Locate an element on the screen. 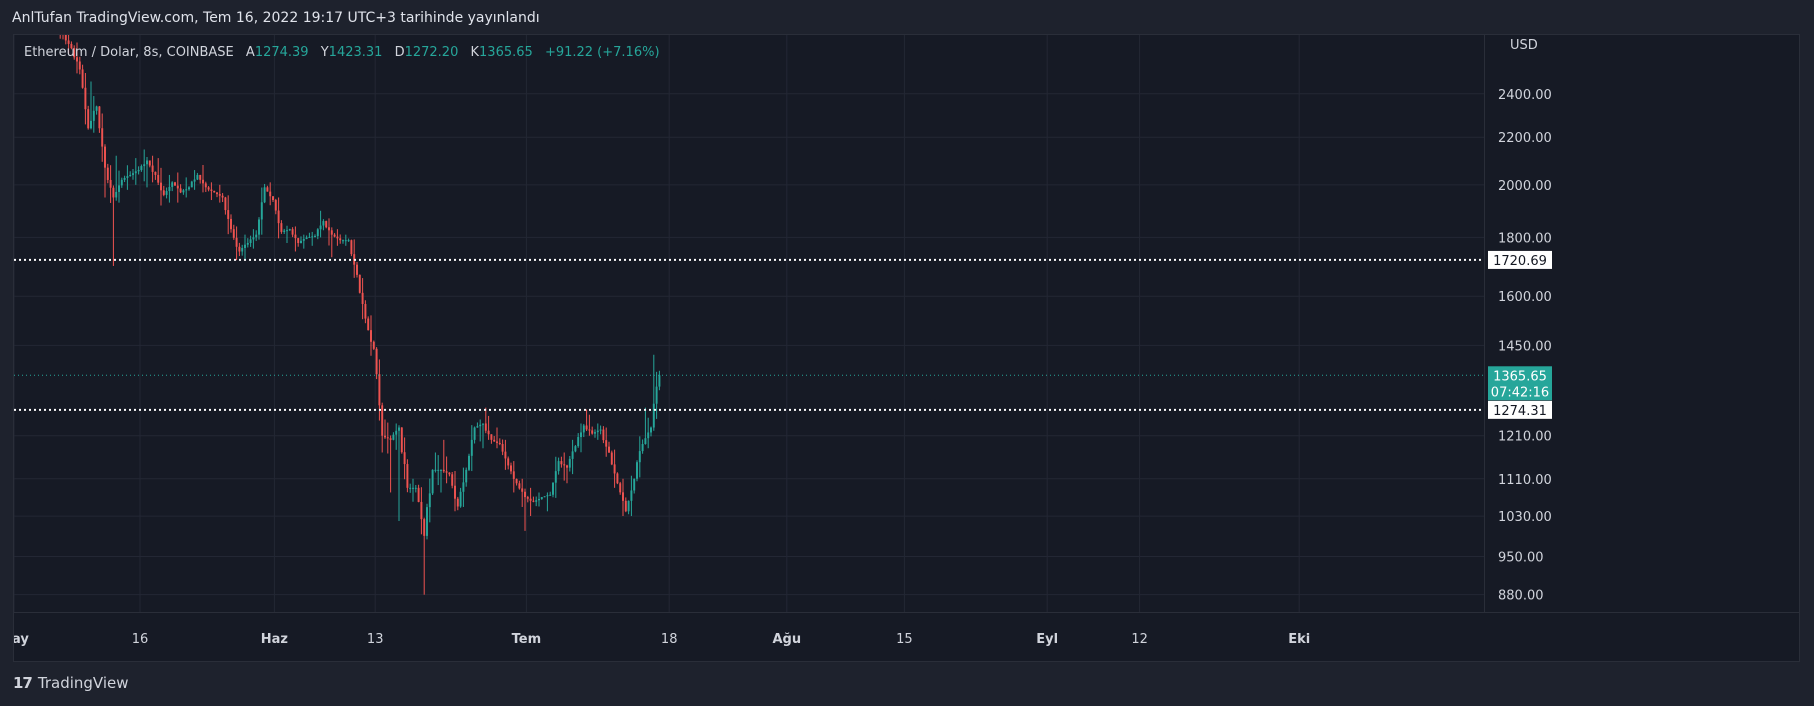 This screenshot has width=1814, height=706. horizontal-line-price-label: 1274.31 is located at coordinates (1520, 411).